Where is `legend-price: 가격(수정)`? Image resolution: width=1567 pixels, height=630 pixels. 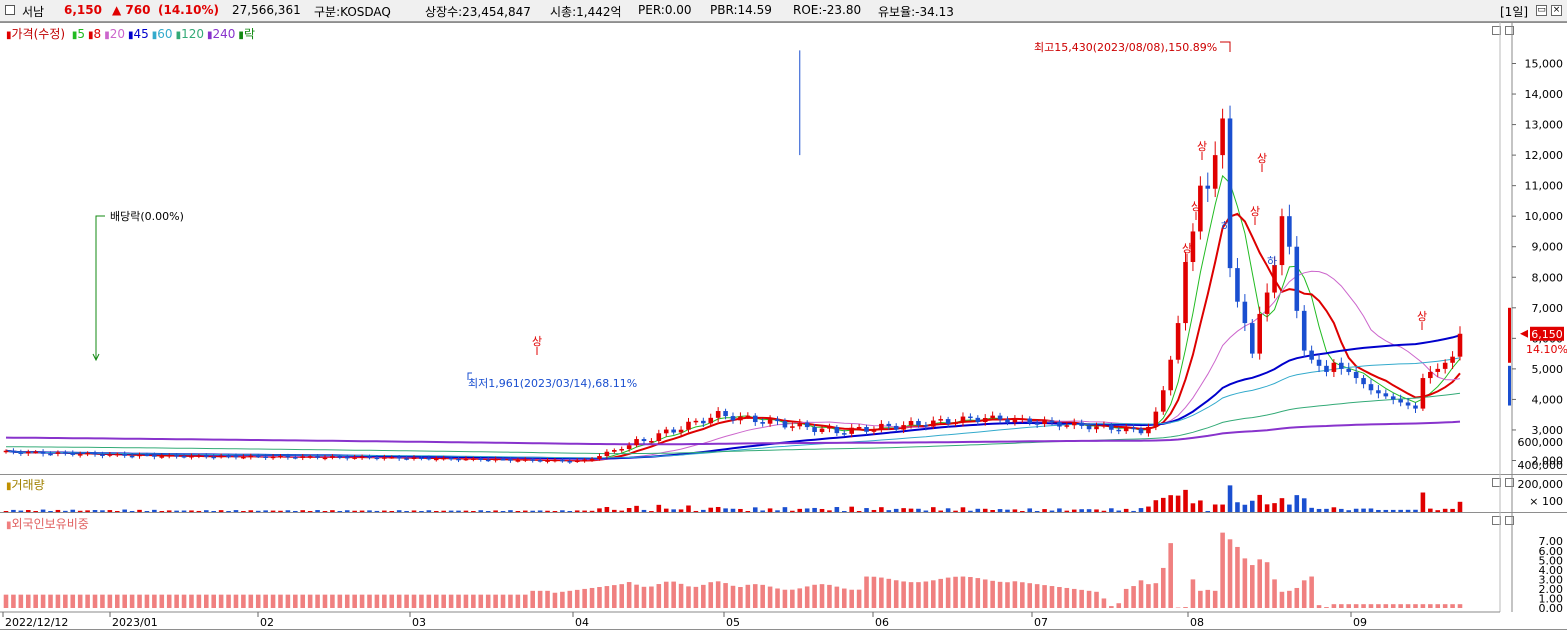
legend-price: 가격(수정) is located at coordinates (38, 34).